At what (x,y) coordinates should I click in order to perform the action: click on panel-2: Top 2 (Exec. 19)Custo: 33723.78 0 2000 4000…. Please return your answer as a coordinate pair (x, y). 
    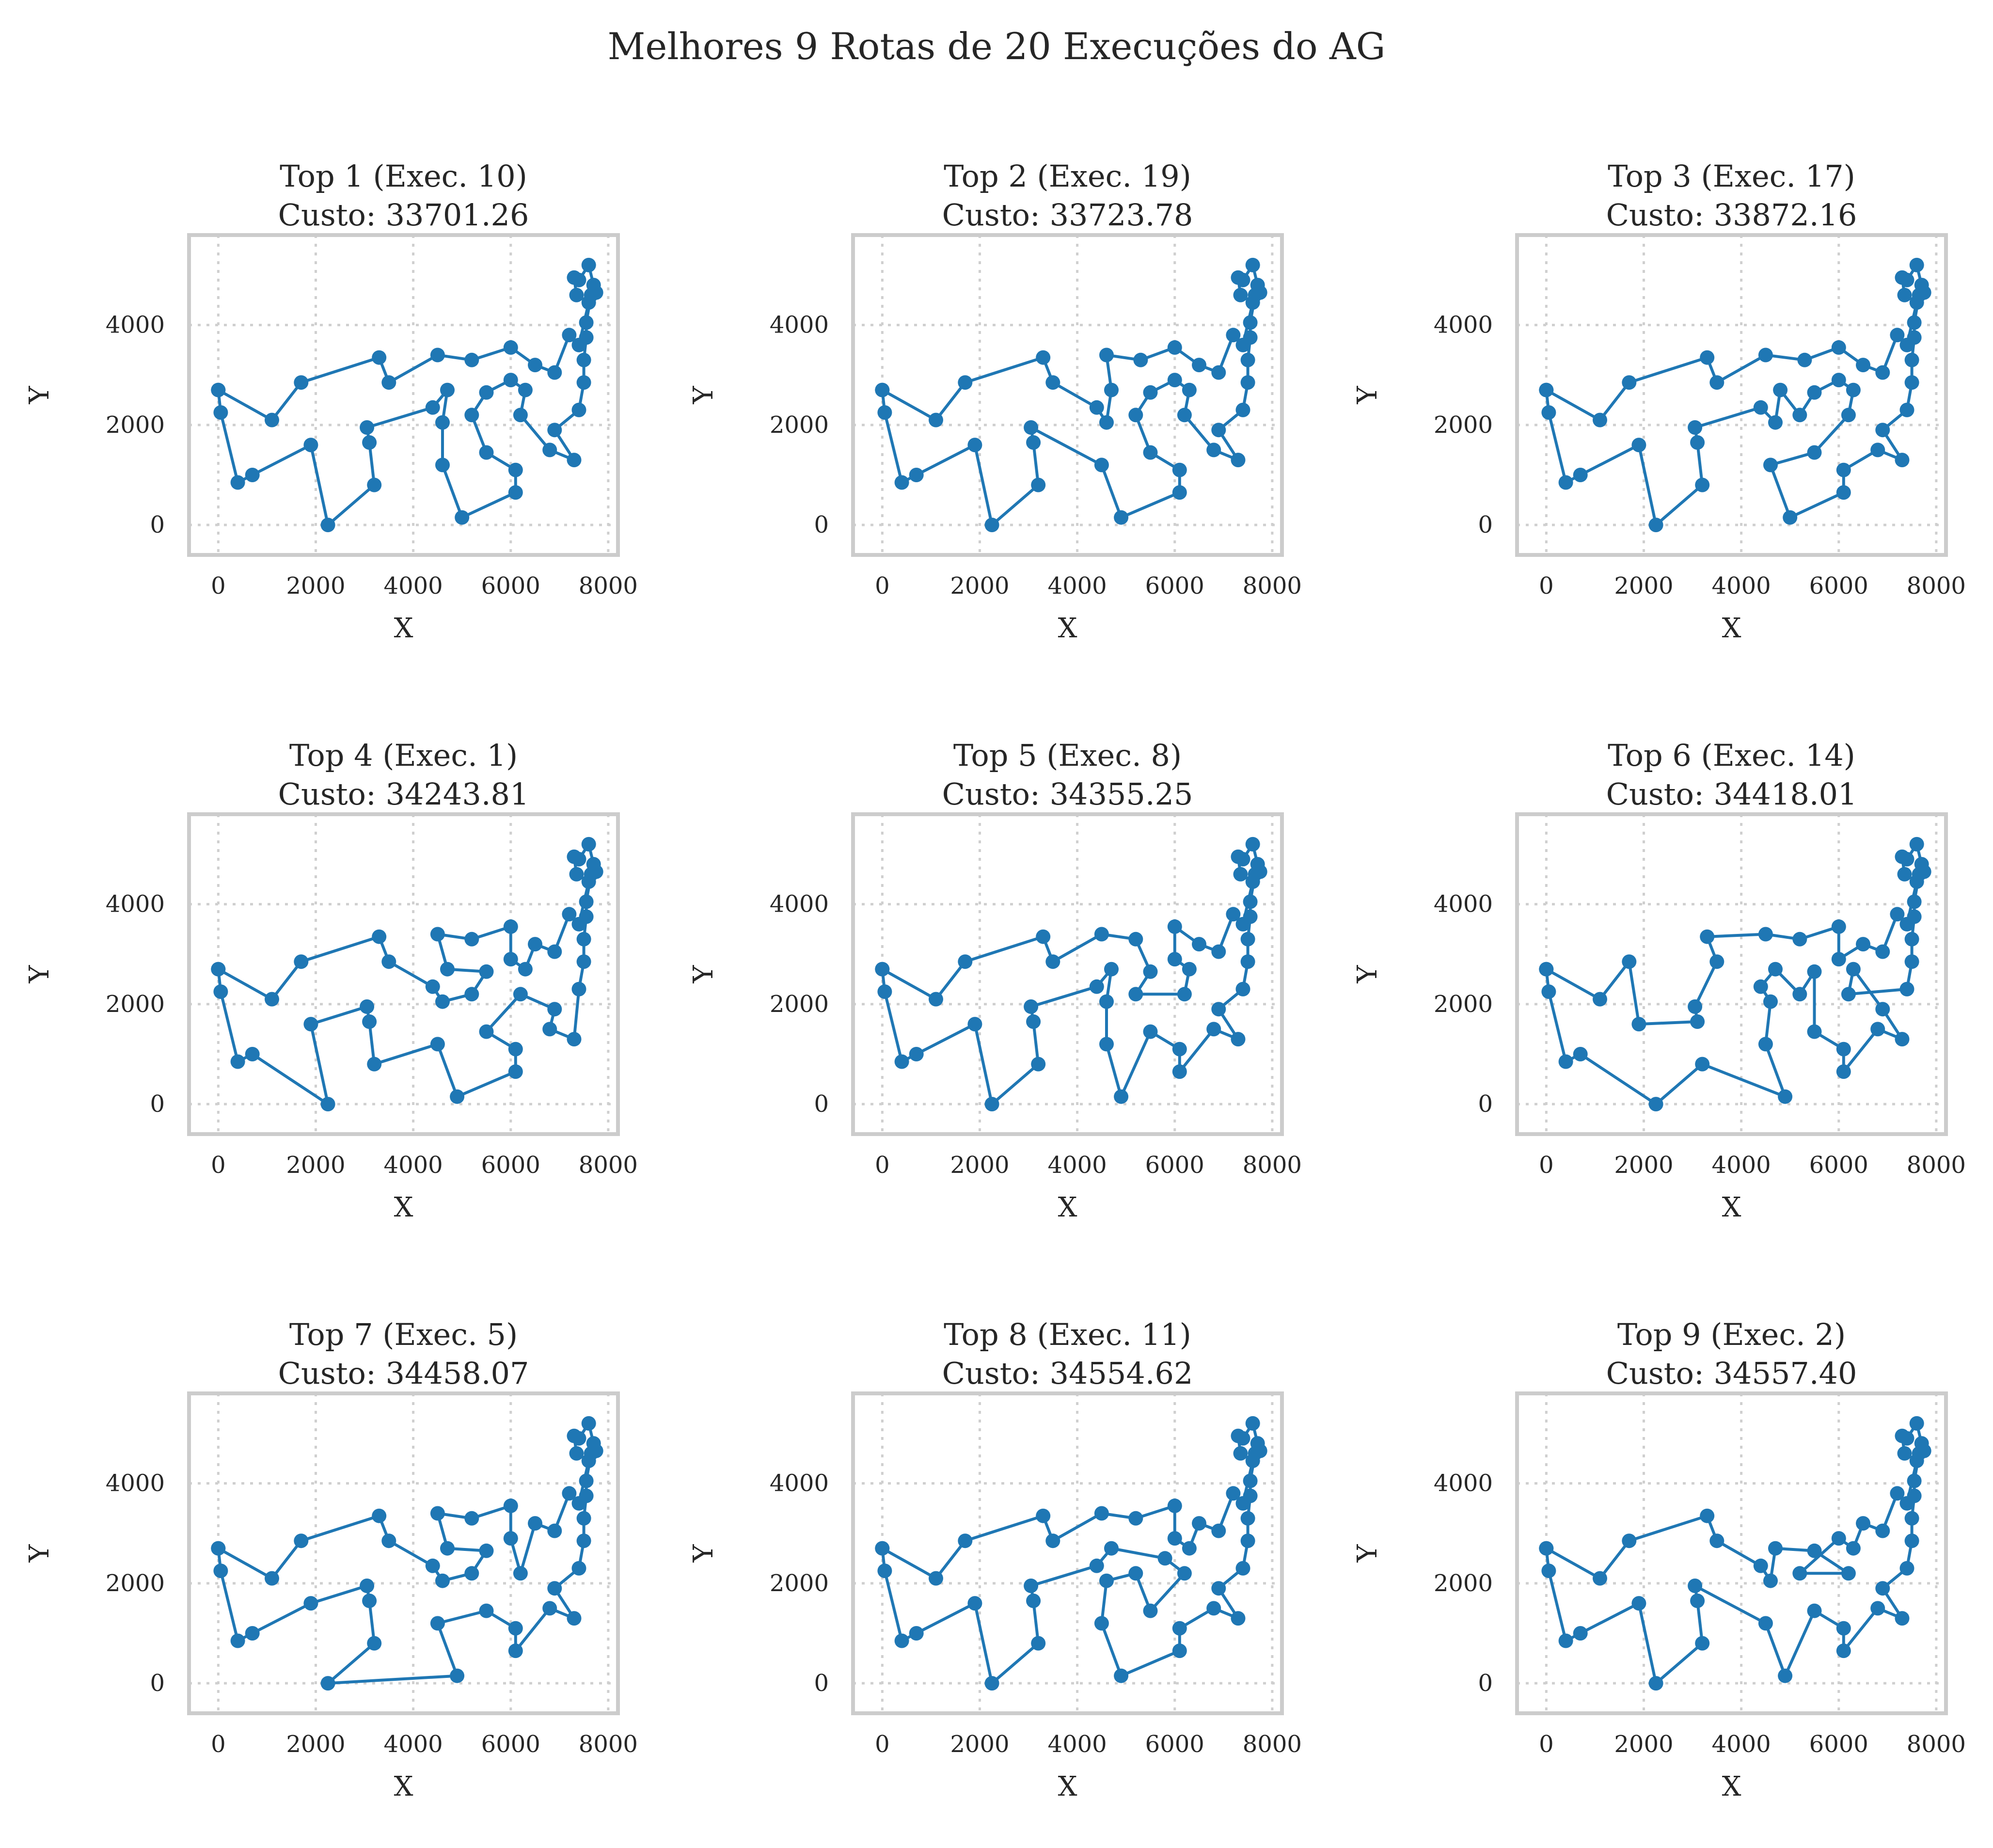
    Looking at the image, I should click on (995, 401).